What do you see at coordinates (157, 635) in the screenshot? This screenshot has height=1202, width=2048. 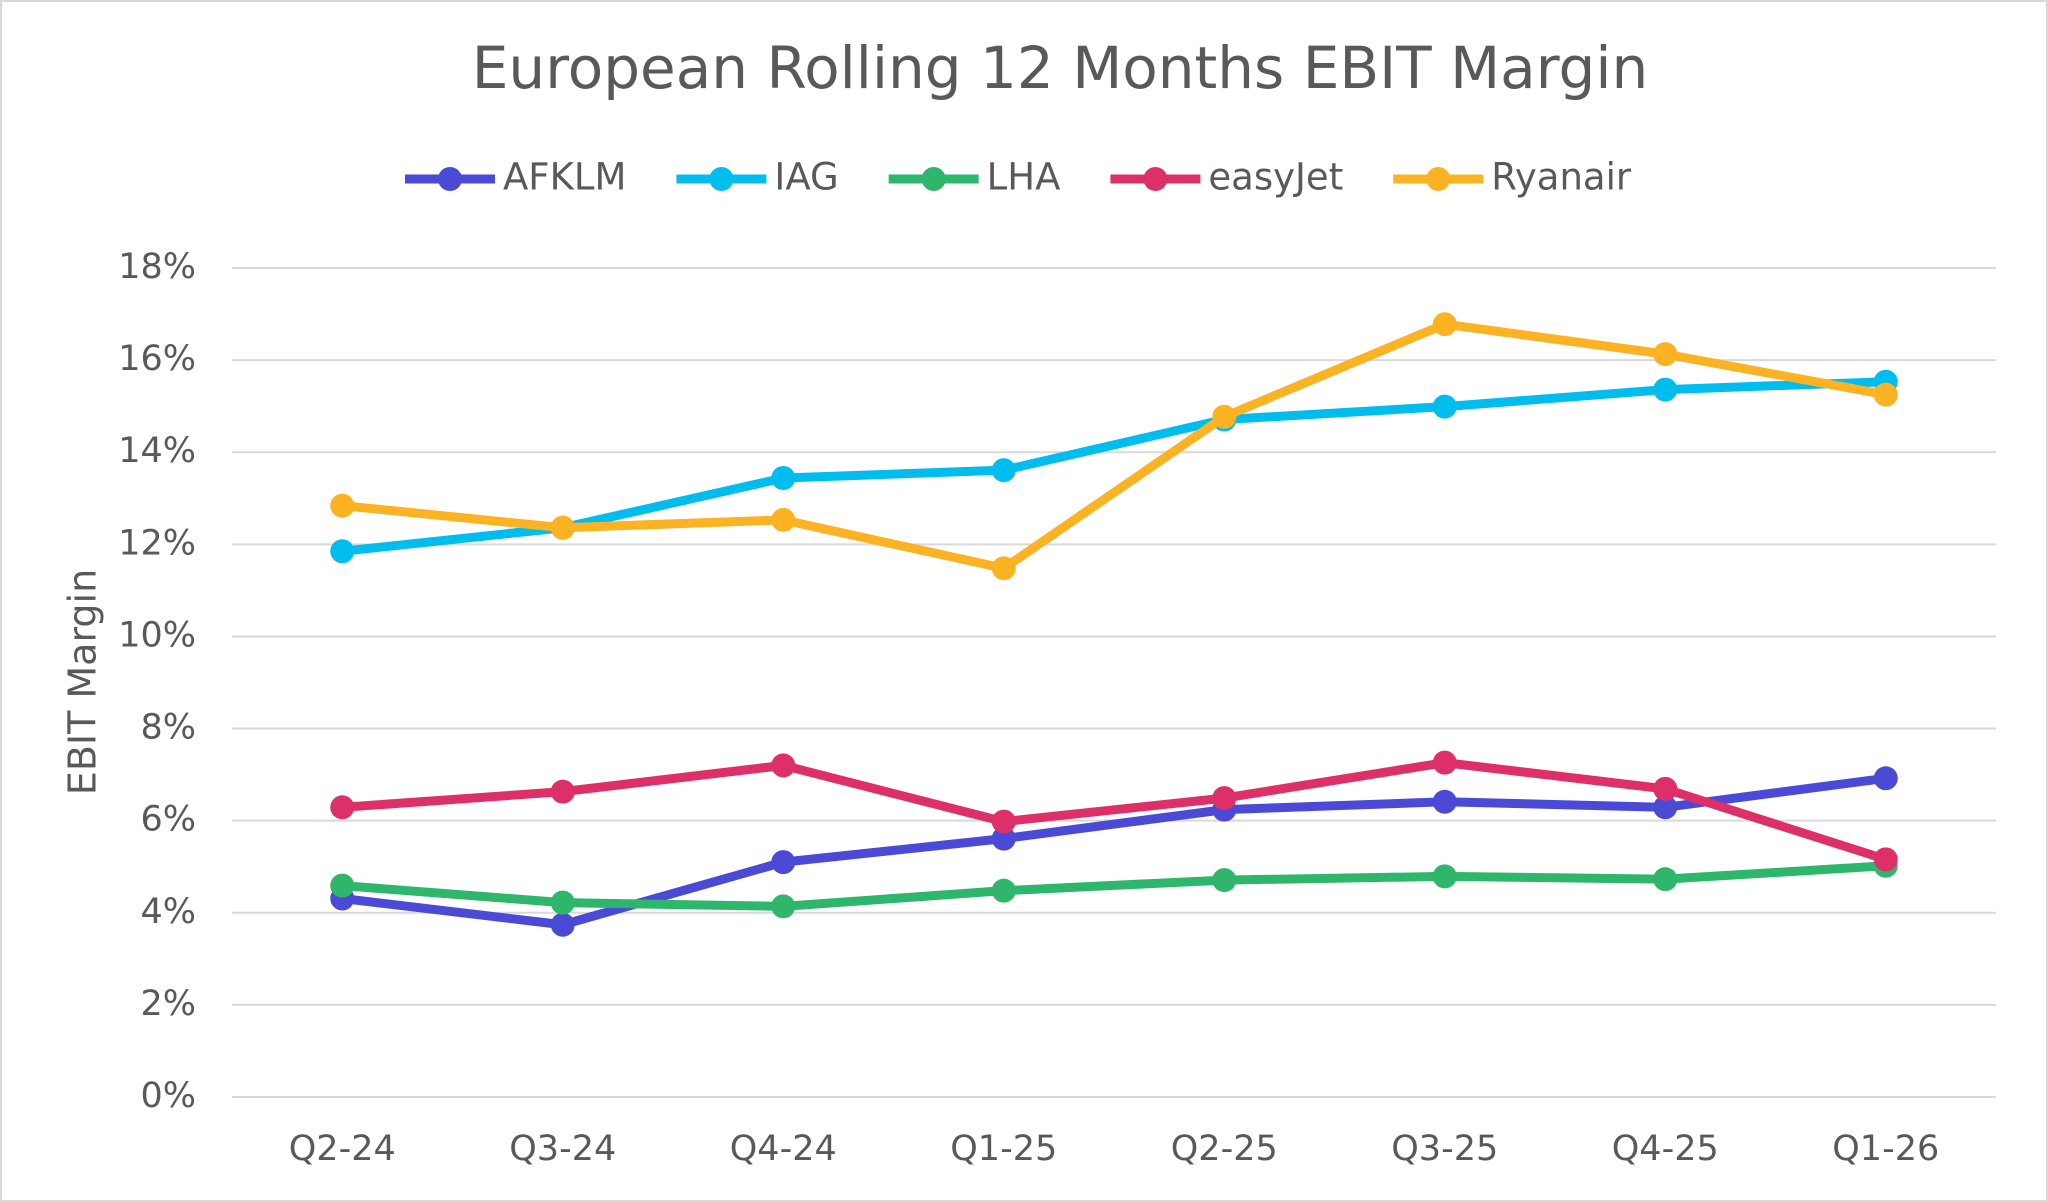 I see `y-tick-label: 10%` at bounding box center [157, 635].